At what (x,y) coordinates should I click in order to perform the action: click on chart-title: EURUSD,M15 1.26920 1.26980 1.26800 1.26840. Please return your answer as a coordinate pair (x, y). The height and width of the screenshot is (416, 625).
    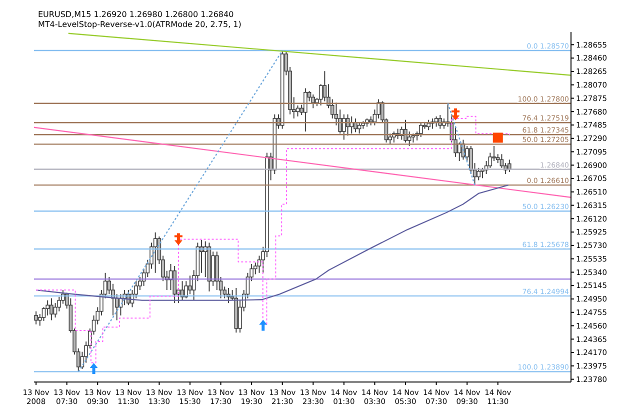
    Looking at the image, I should click on (136, 15).